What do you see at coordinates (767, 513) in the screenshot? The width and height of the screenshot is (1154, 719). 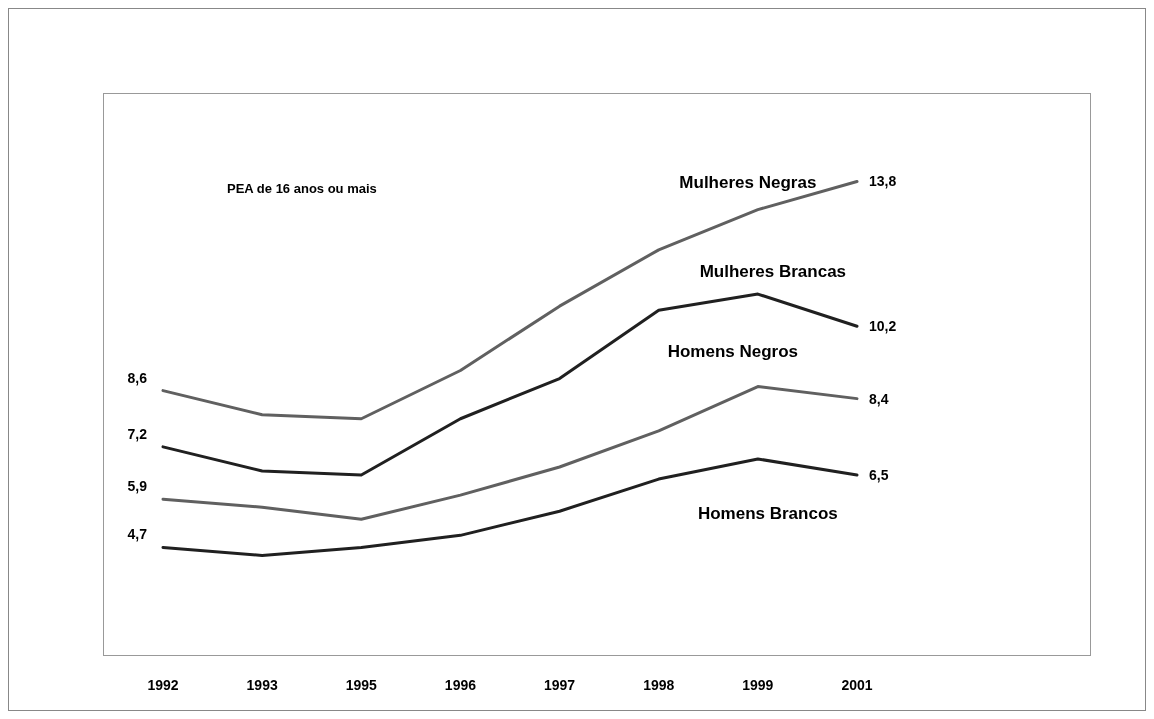 I see `series-label: Homens Brancos` at bounding box center [767, 513].